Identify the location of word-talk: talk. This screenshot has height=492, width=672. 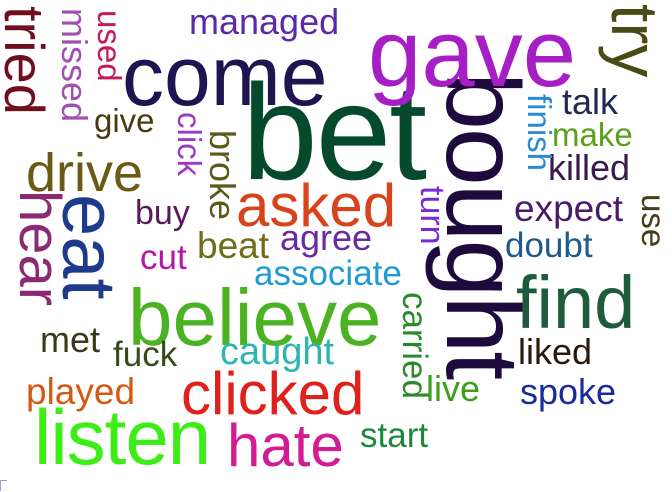
(590, 101).